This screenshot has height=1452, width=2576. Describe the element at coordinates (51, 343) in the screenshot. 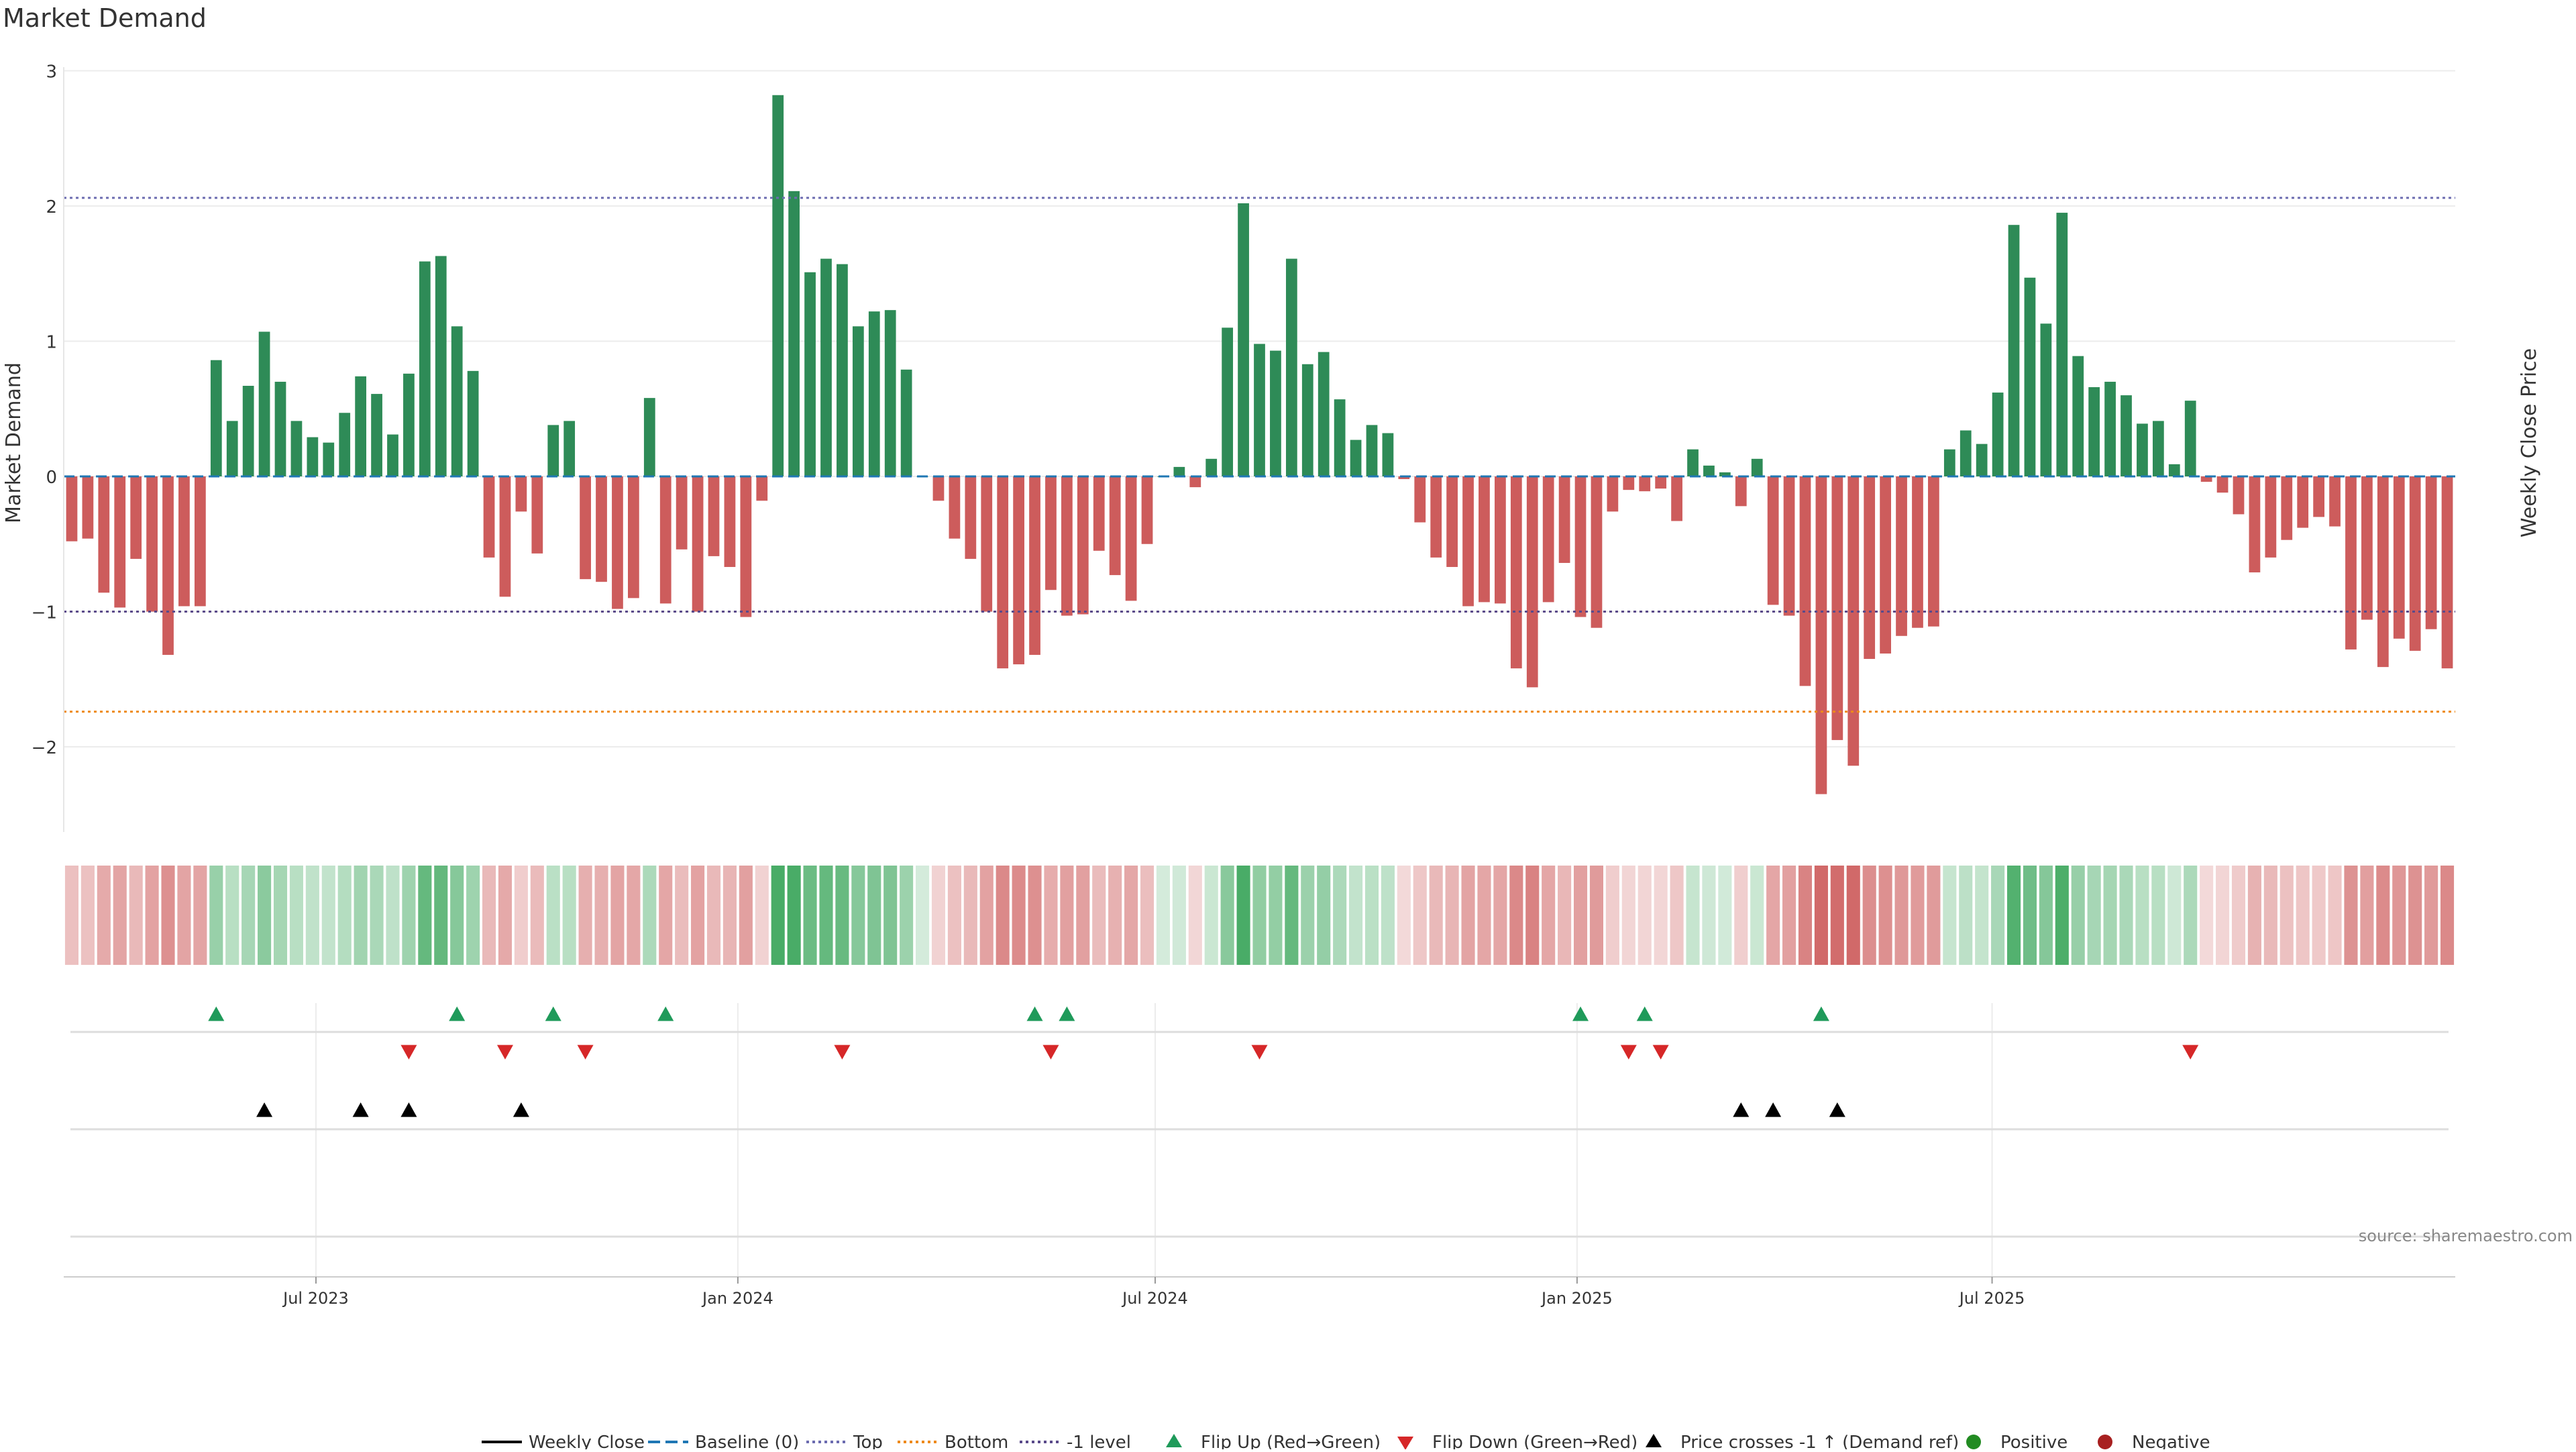

I see `y-tick-label: 1` at that location.